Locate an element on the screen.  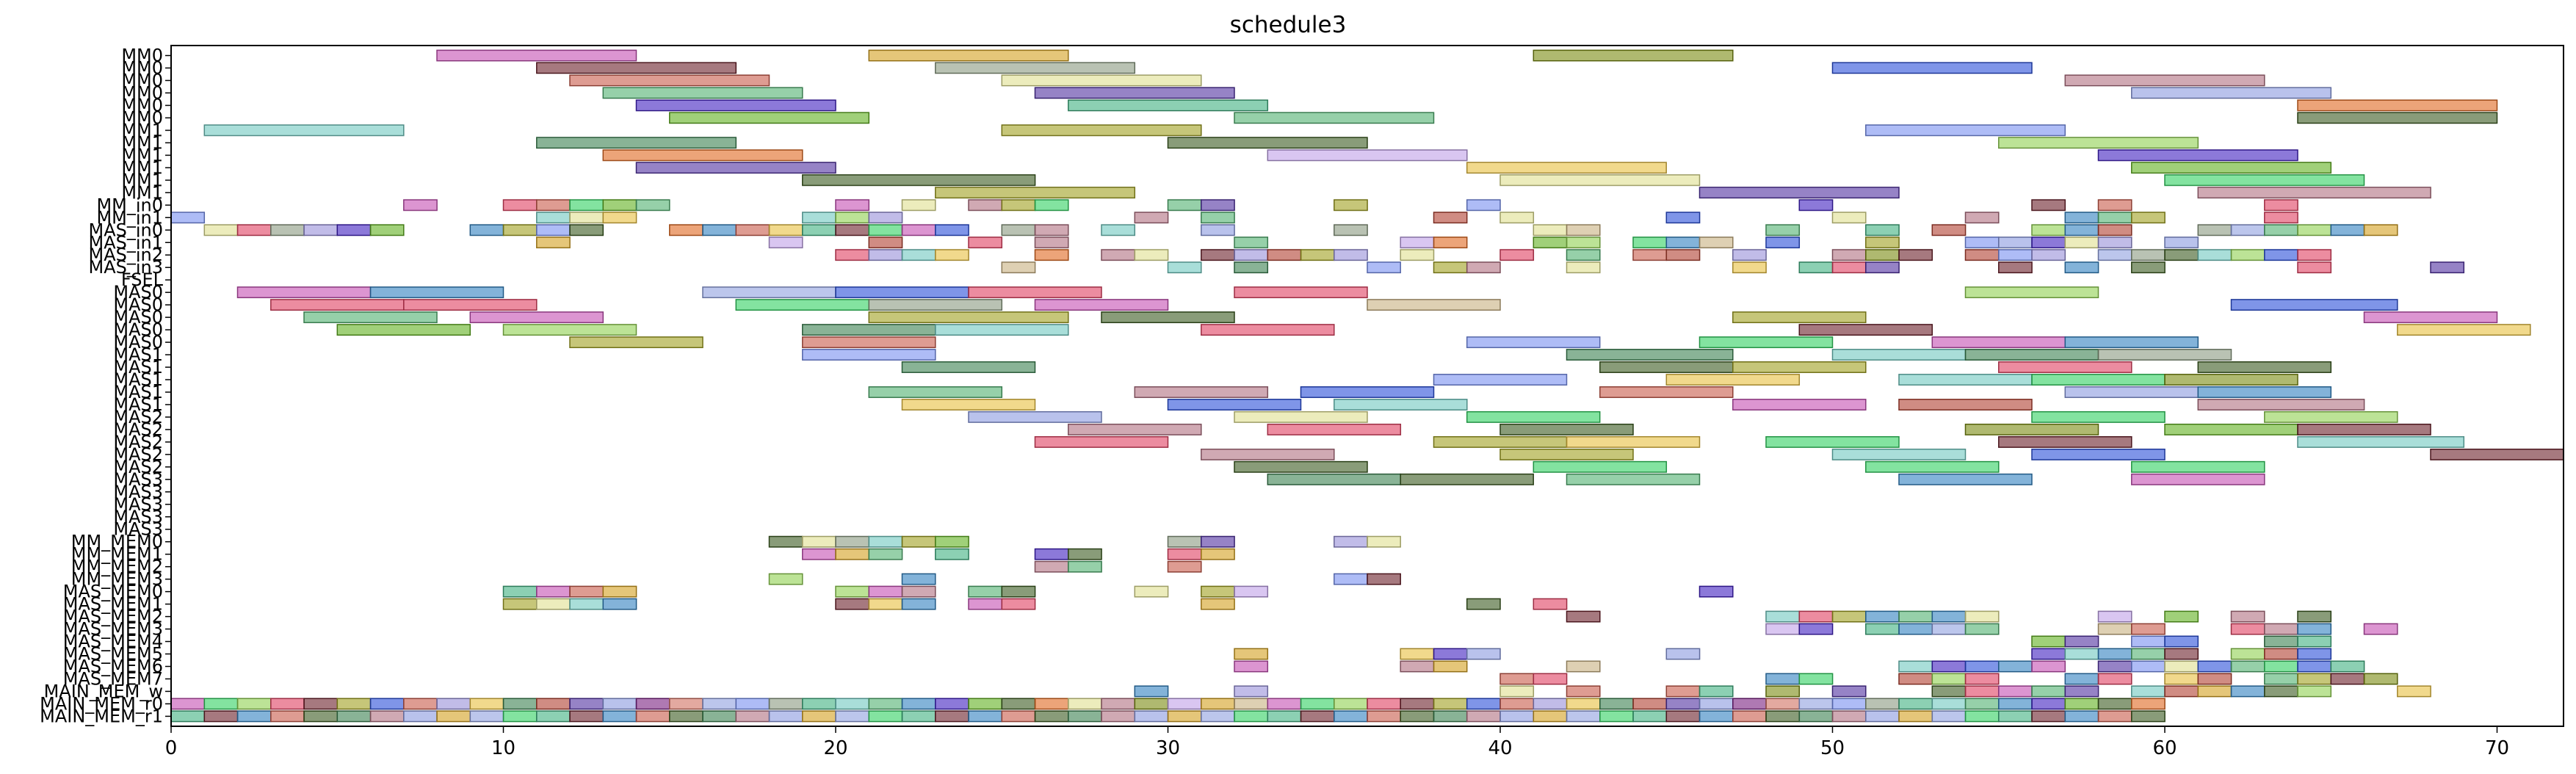
y-tick-label-43: MAS_MEM0 is located at coordinates (113, 592).